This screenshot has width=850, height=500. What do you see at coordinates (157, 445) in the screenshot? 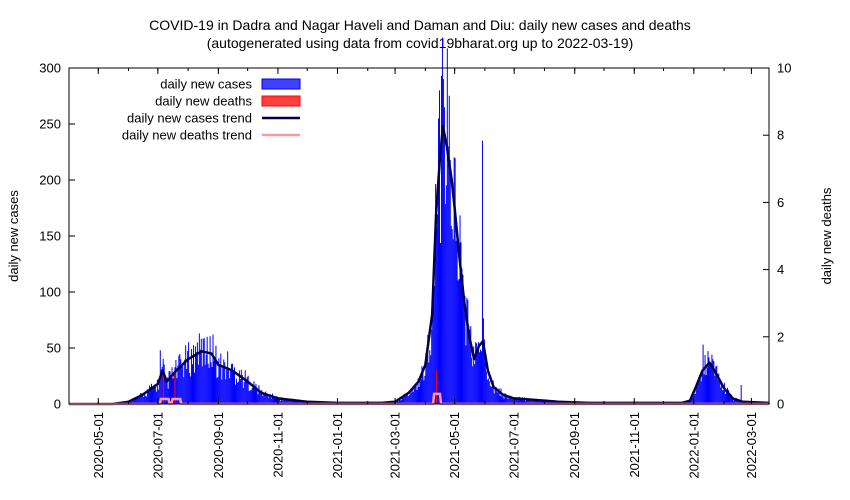
I see `x-tick-label: 2020-07-01` at bounding box center [157, 445].